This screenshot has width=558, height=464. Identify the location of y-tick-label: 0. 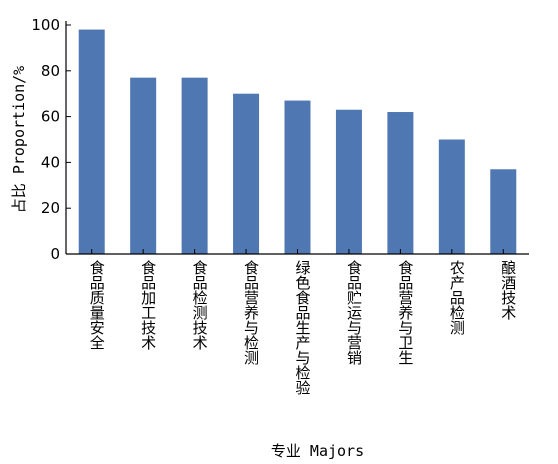
(55, 254).